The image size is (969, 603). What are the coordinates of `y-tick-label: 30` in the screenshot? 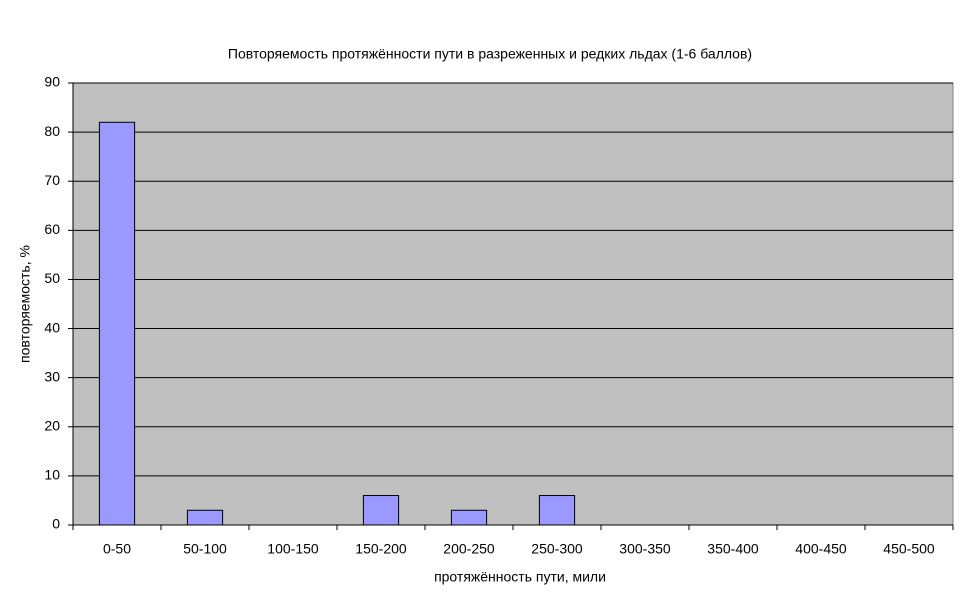 It's located at (52, 376).